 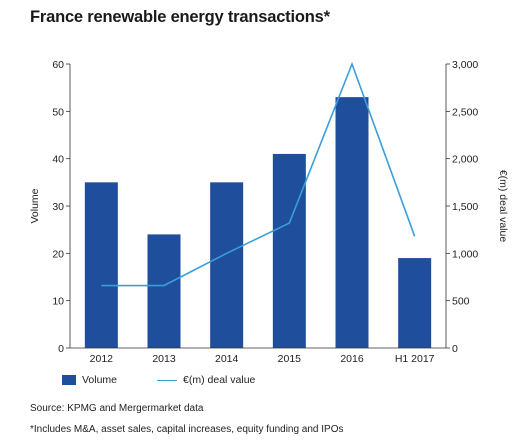 I want to click on right-tick-label: 1,500, so click(x=465, y=207).